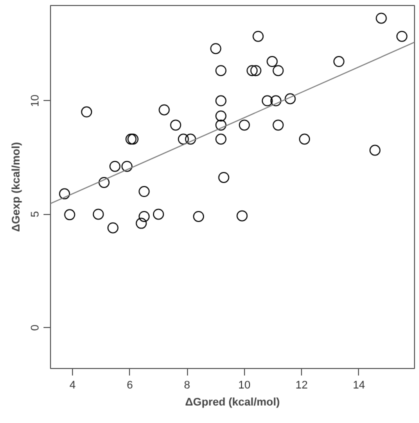 The height and width of the screenshot is (423, 419). I want to click on y-axis-title: ΔGexp (kcal/mol), so click(16, 187).